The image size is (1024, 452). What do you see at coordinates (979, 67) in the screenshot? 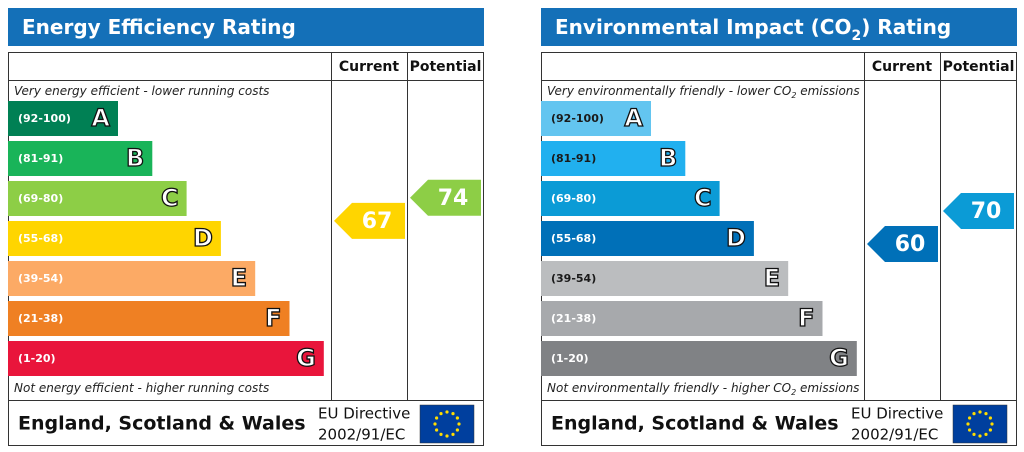
I see `column-header: Potential` at bounding box center [979, 67].